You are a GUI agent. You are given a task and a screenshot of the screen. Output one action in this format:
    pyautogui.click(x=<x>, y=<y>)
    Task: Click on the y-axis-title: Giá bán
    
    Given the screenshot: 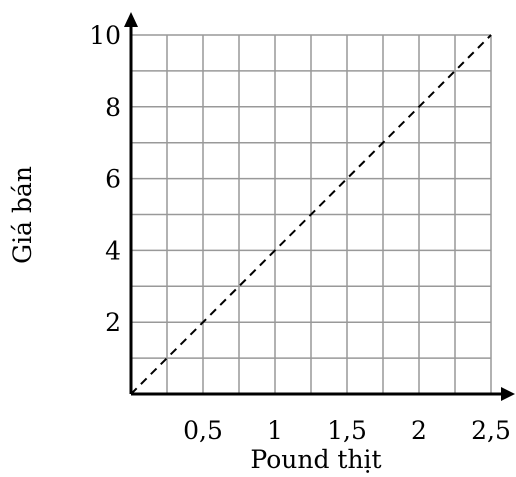 What is the action you would take?
    pyautogui.click(x=22, y=215)
    